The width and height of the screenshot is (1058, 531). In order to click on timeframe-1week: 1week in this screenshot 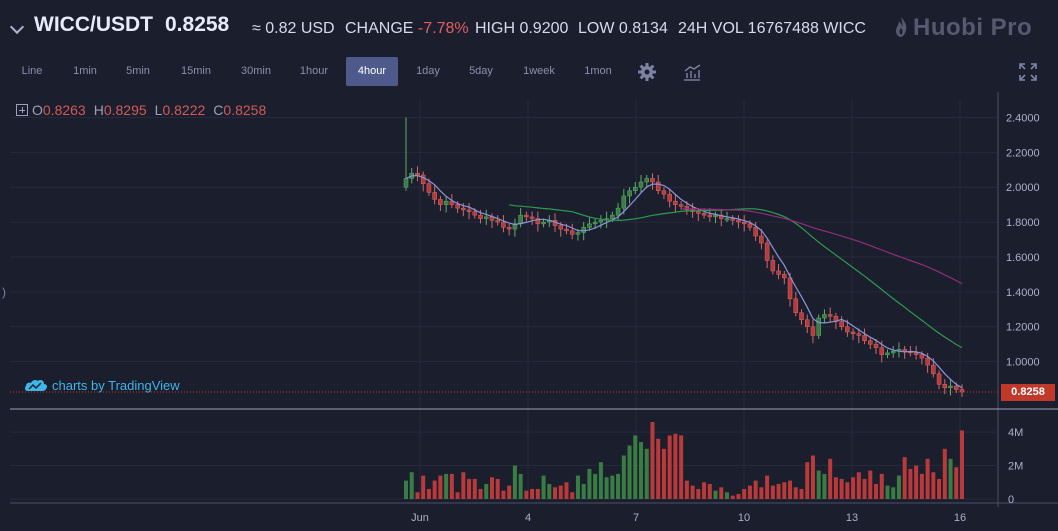, I will do `click(539, 71)`.